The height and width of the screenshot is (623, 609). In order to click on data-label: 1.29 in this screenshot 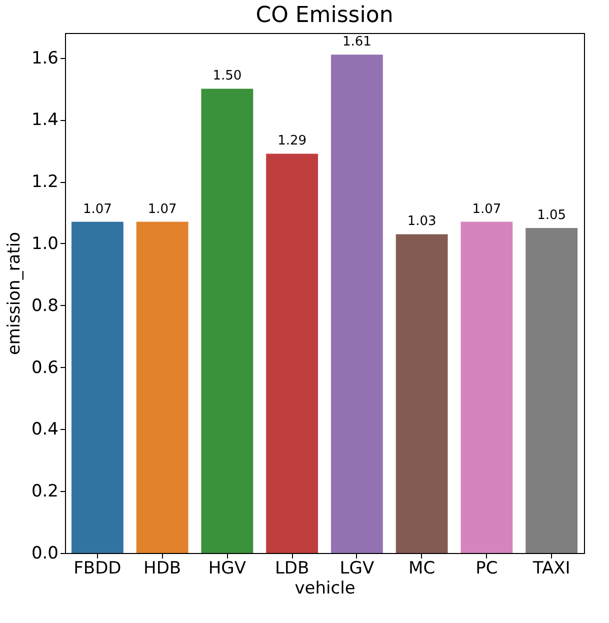, I will do `click(292, 141)`.